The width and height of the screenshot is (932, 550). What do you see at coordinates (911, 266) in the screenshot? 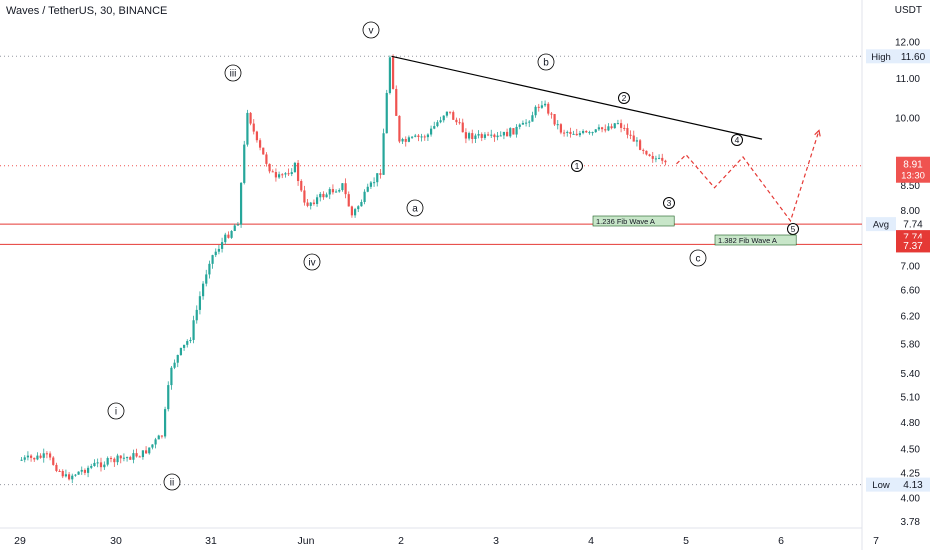
I see `y-tick-label: 7.00` at bounding box center [911, 266].